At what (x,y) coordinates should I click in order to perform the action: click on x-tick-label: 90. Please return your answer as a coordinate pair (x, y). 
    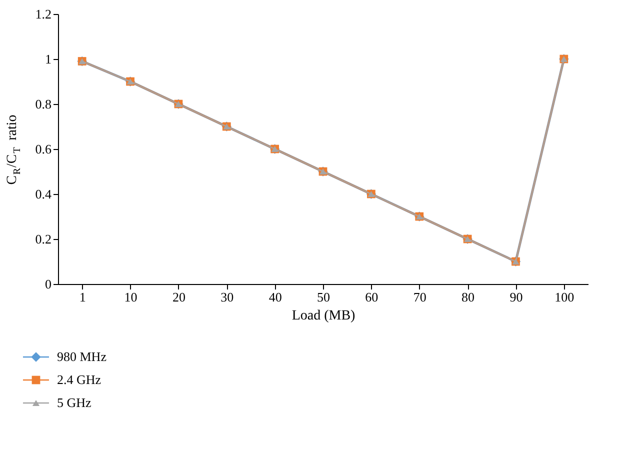
    Looking at the image, I should click on (516, 297).